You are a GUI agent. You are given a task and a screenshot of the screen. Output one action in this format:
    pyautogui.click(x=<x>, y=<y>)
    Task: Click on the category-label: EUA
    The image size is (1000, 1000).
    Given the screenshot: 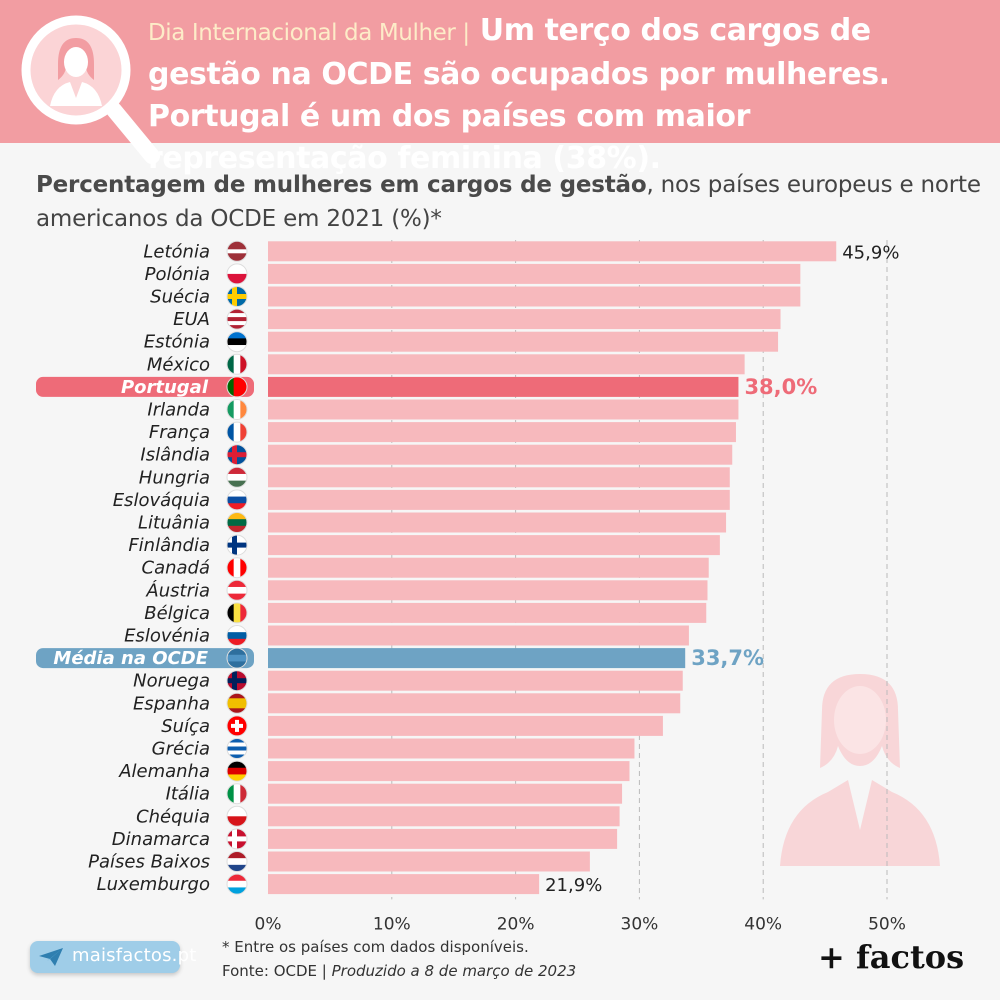 What is the action you would take?
    pyautogui.click(x=191, y=319)
    